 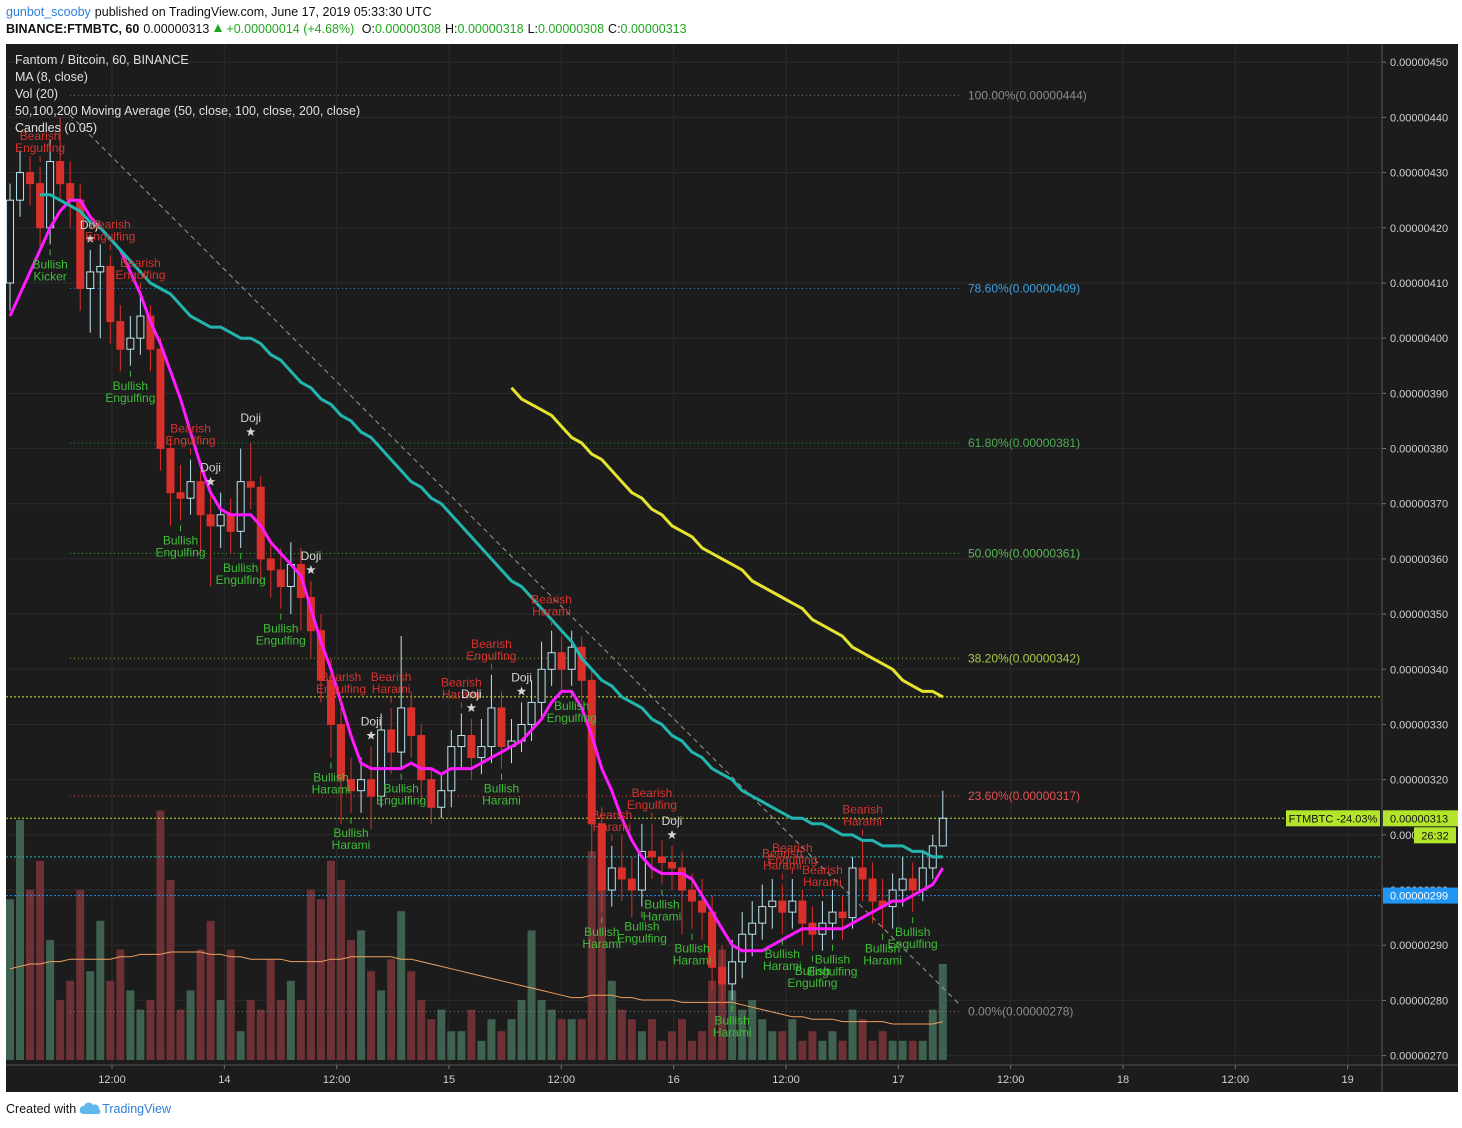 I want to click on last-price-label: 0.00000313, so click(x=1419, y=819).